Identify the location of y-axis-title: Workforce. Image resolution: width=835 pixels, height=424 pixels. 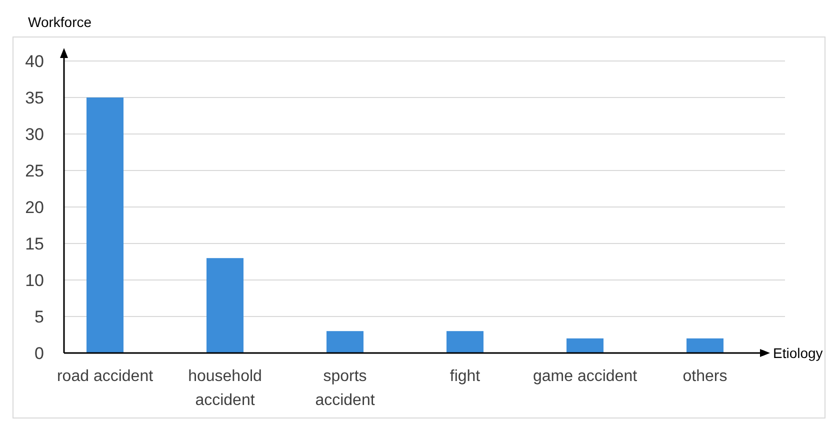
(60, 22).